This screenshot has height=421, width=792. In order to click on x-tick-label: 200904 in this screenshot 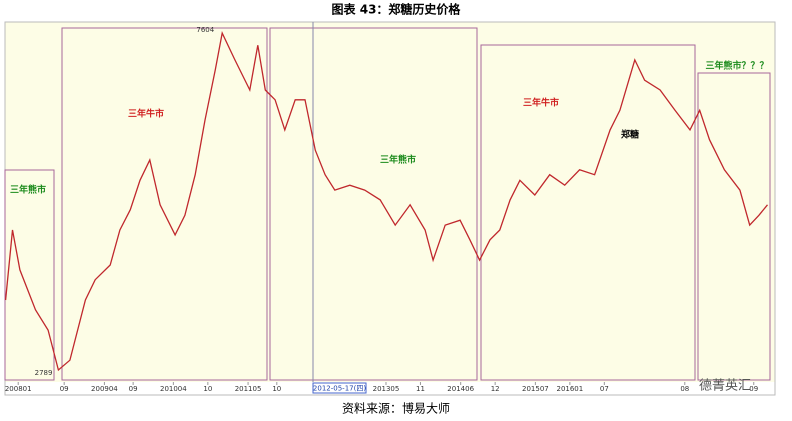, I will do `click(104, 389)`.